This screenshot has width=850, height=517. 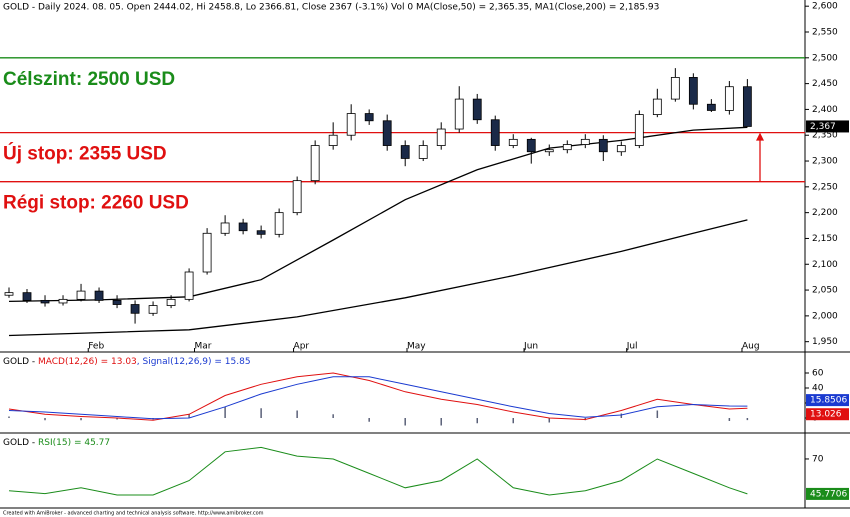 I want to click on x-tick-label: May, so click(x=416, y=347).